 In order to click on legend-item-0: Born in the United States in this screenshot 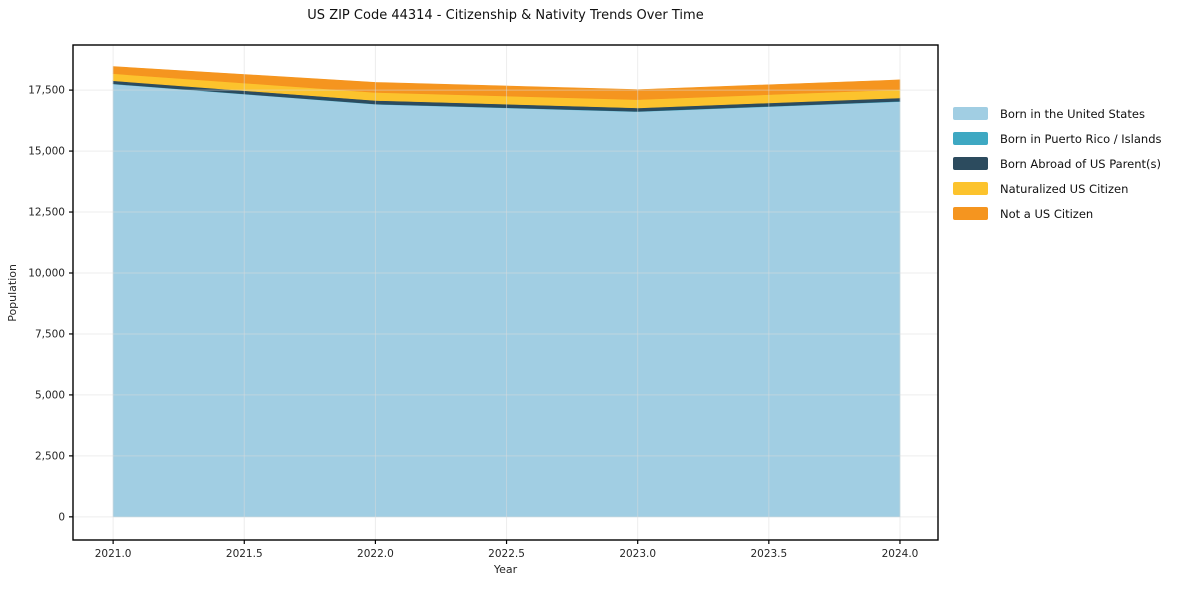, I will do `click(1057, 113)`.